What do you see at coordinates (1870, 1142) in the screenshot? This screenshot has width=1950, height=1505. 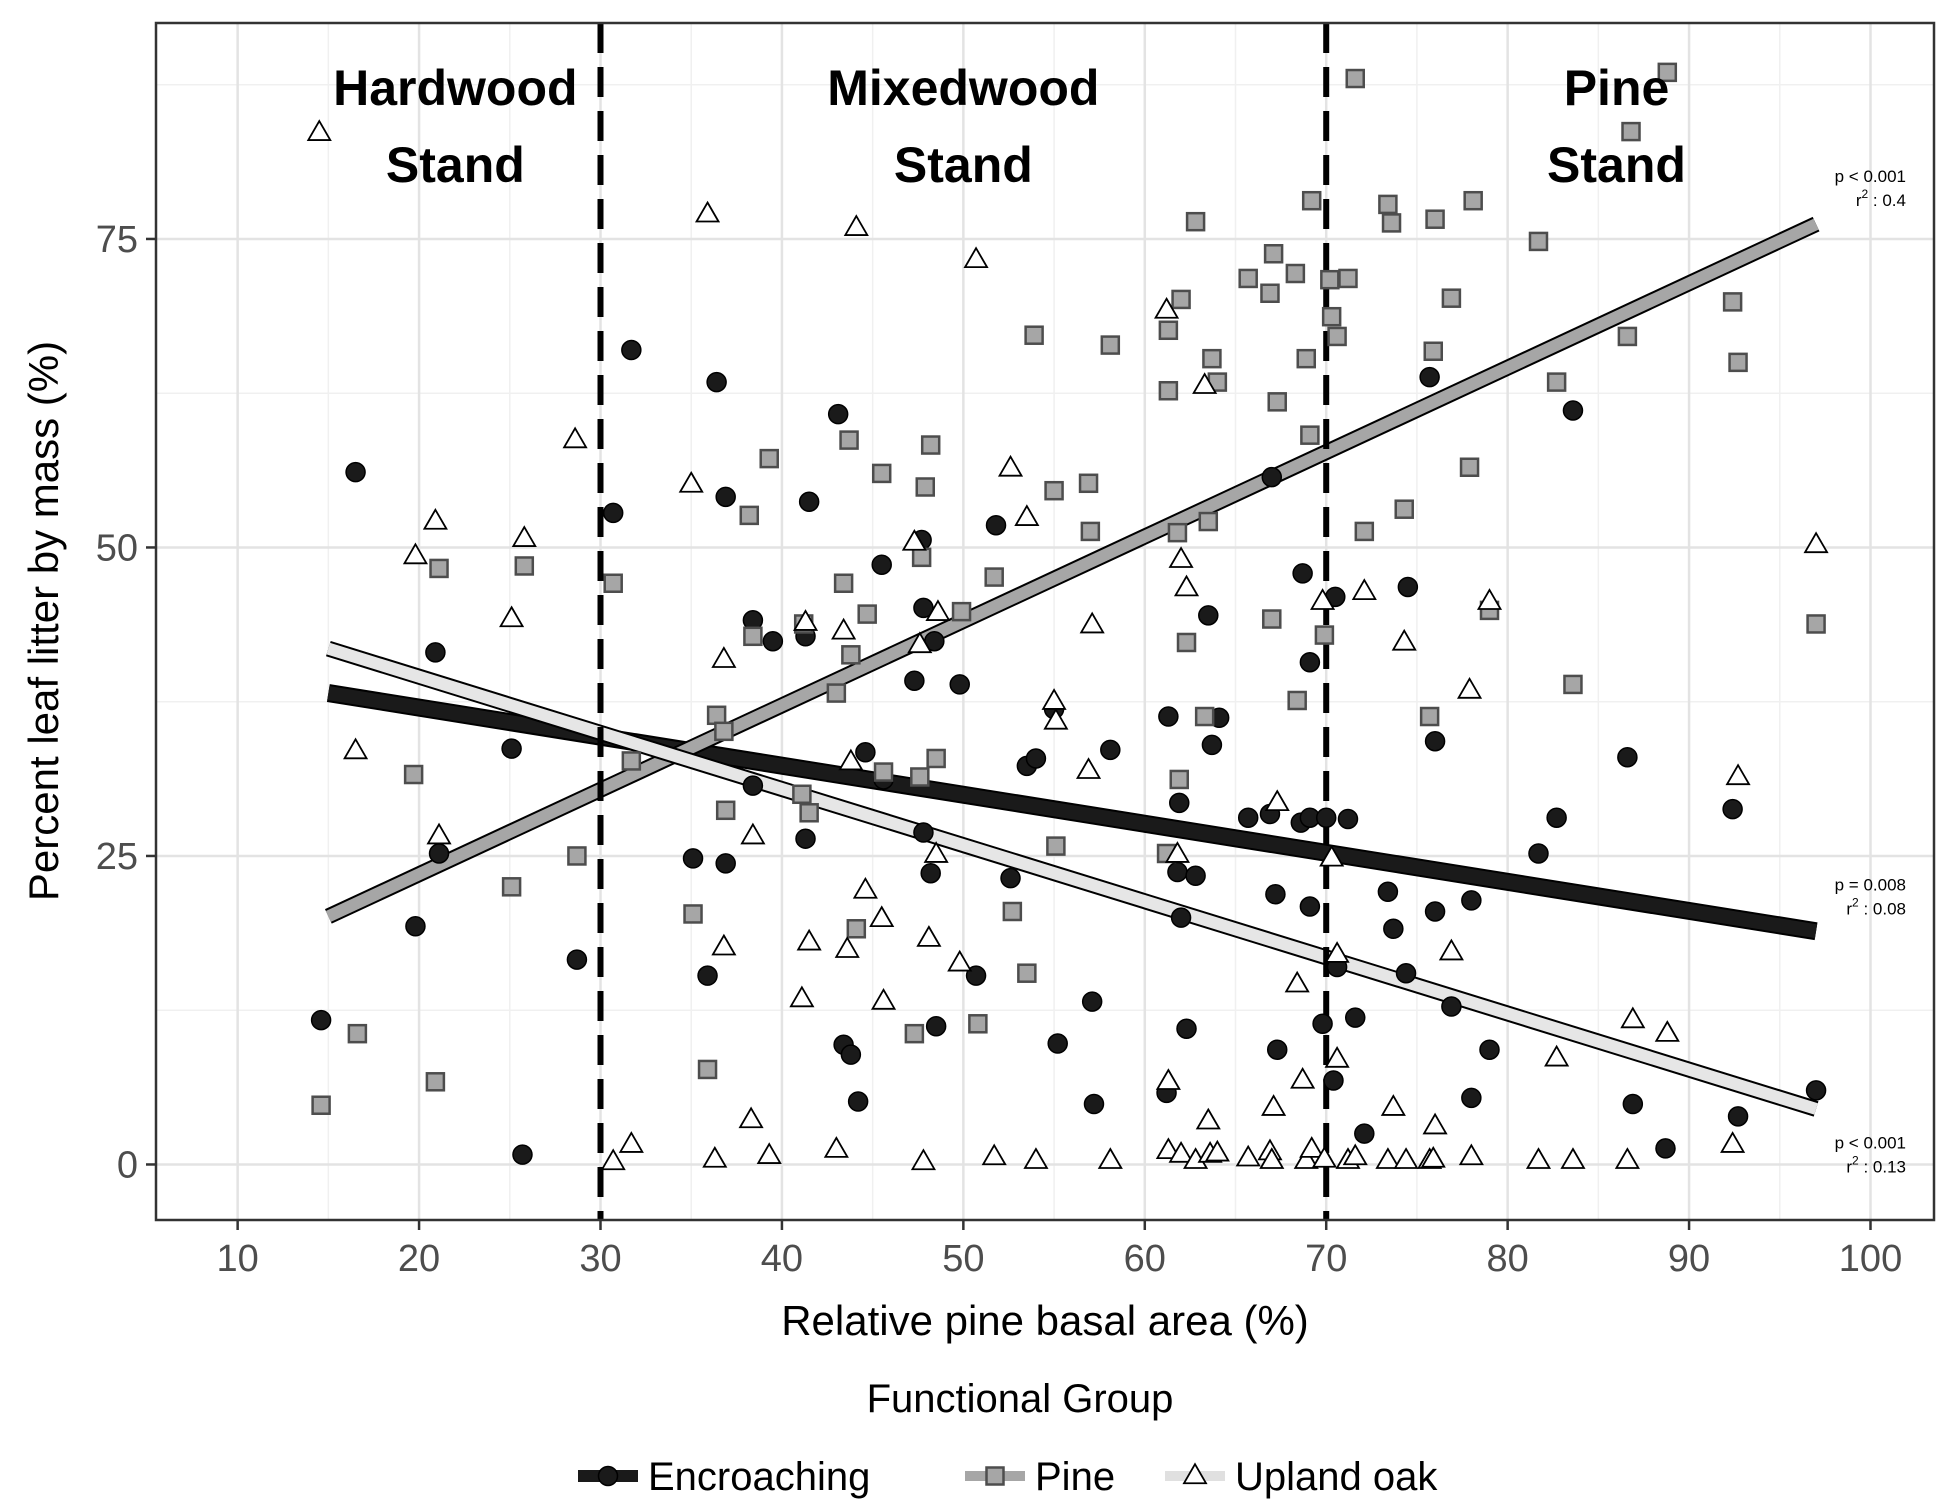 I see `stat-p-upland-oak: p < 0.001` at bounding box center [1870, 1142].